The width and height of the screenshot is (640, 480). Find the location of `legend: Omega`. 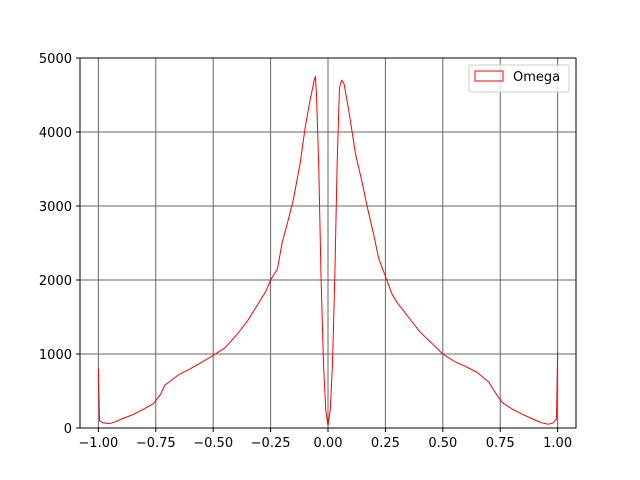

legend: Omega is located at coordinates (519, 78).